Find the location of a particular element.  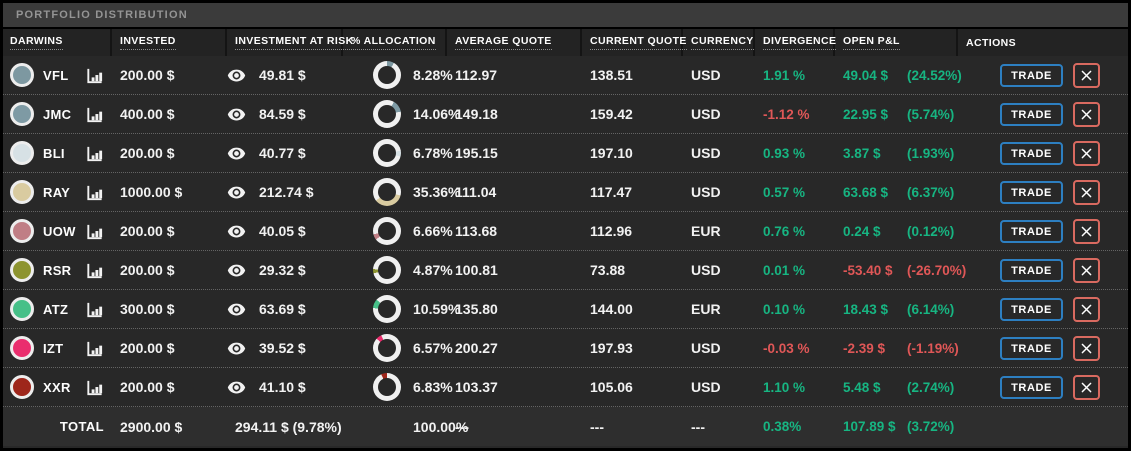

total-invested: 2900.00 $ is located at coordinates (151, 426).